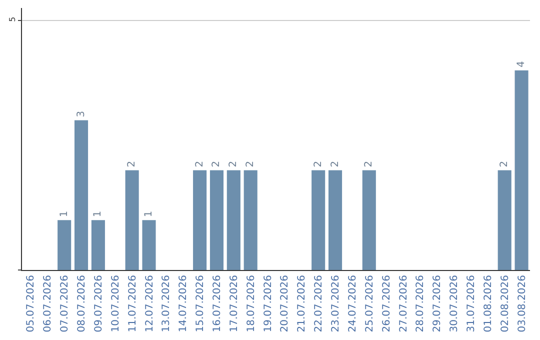 Image resolution: width=540 pixels, height=340 pixels. I want to click on data-label: 3, so click(81, 114).